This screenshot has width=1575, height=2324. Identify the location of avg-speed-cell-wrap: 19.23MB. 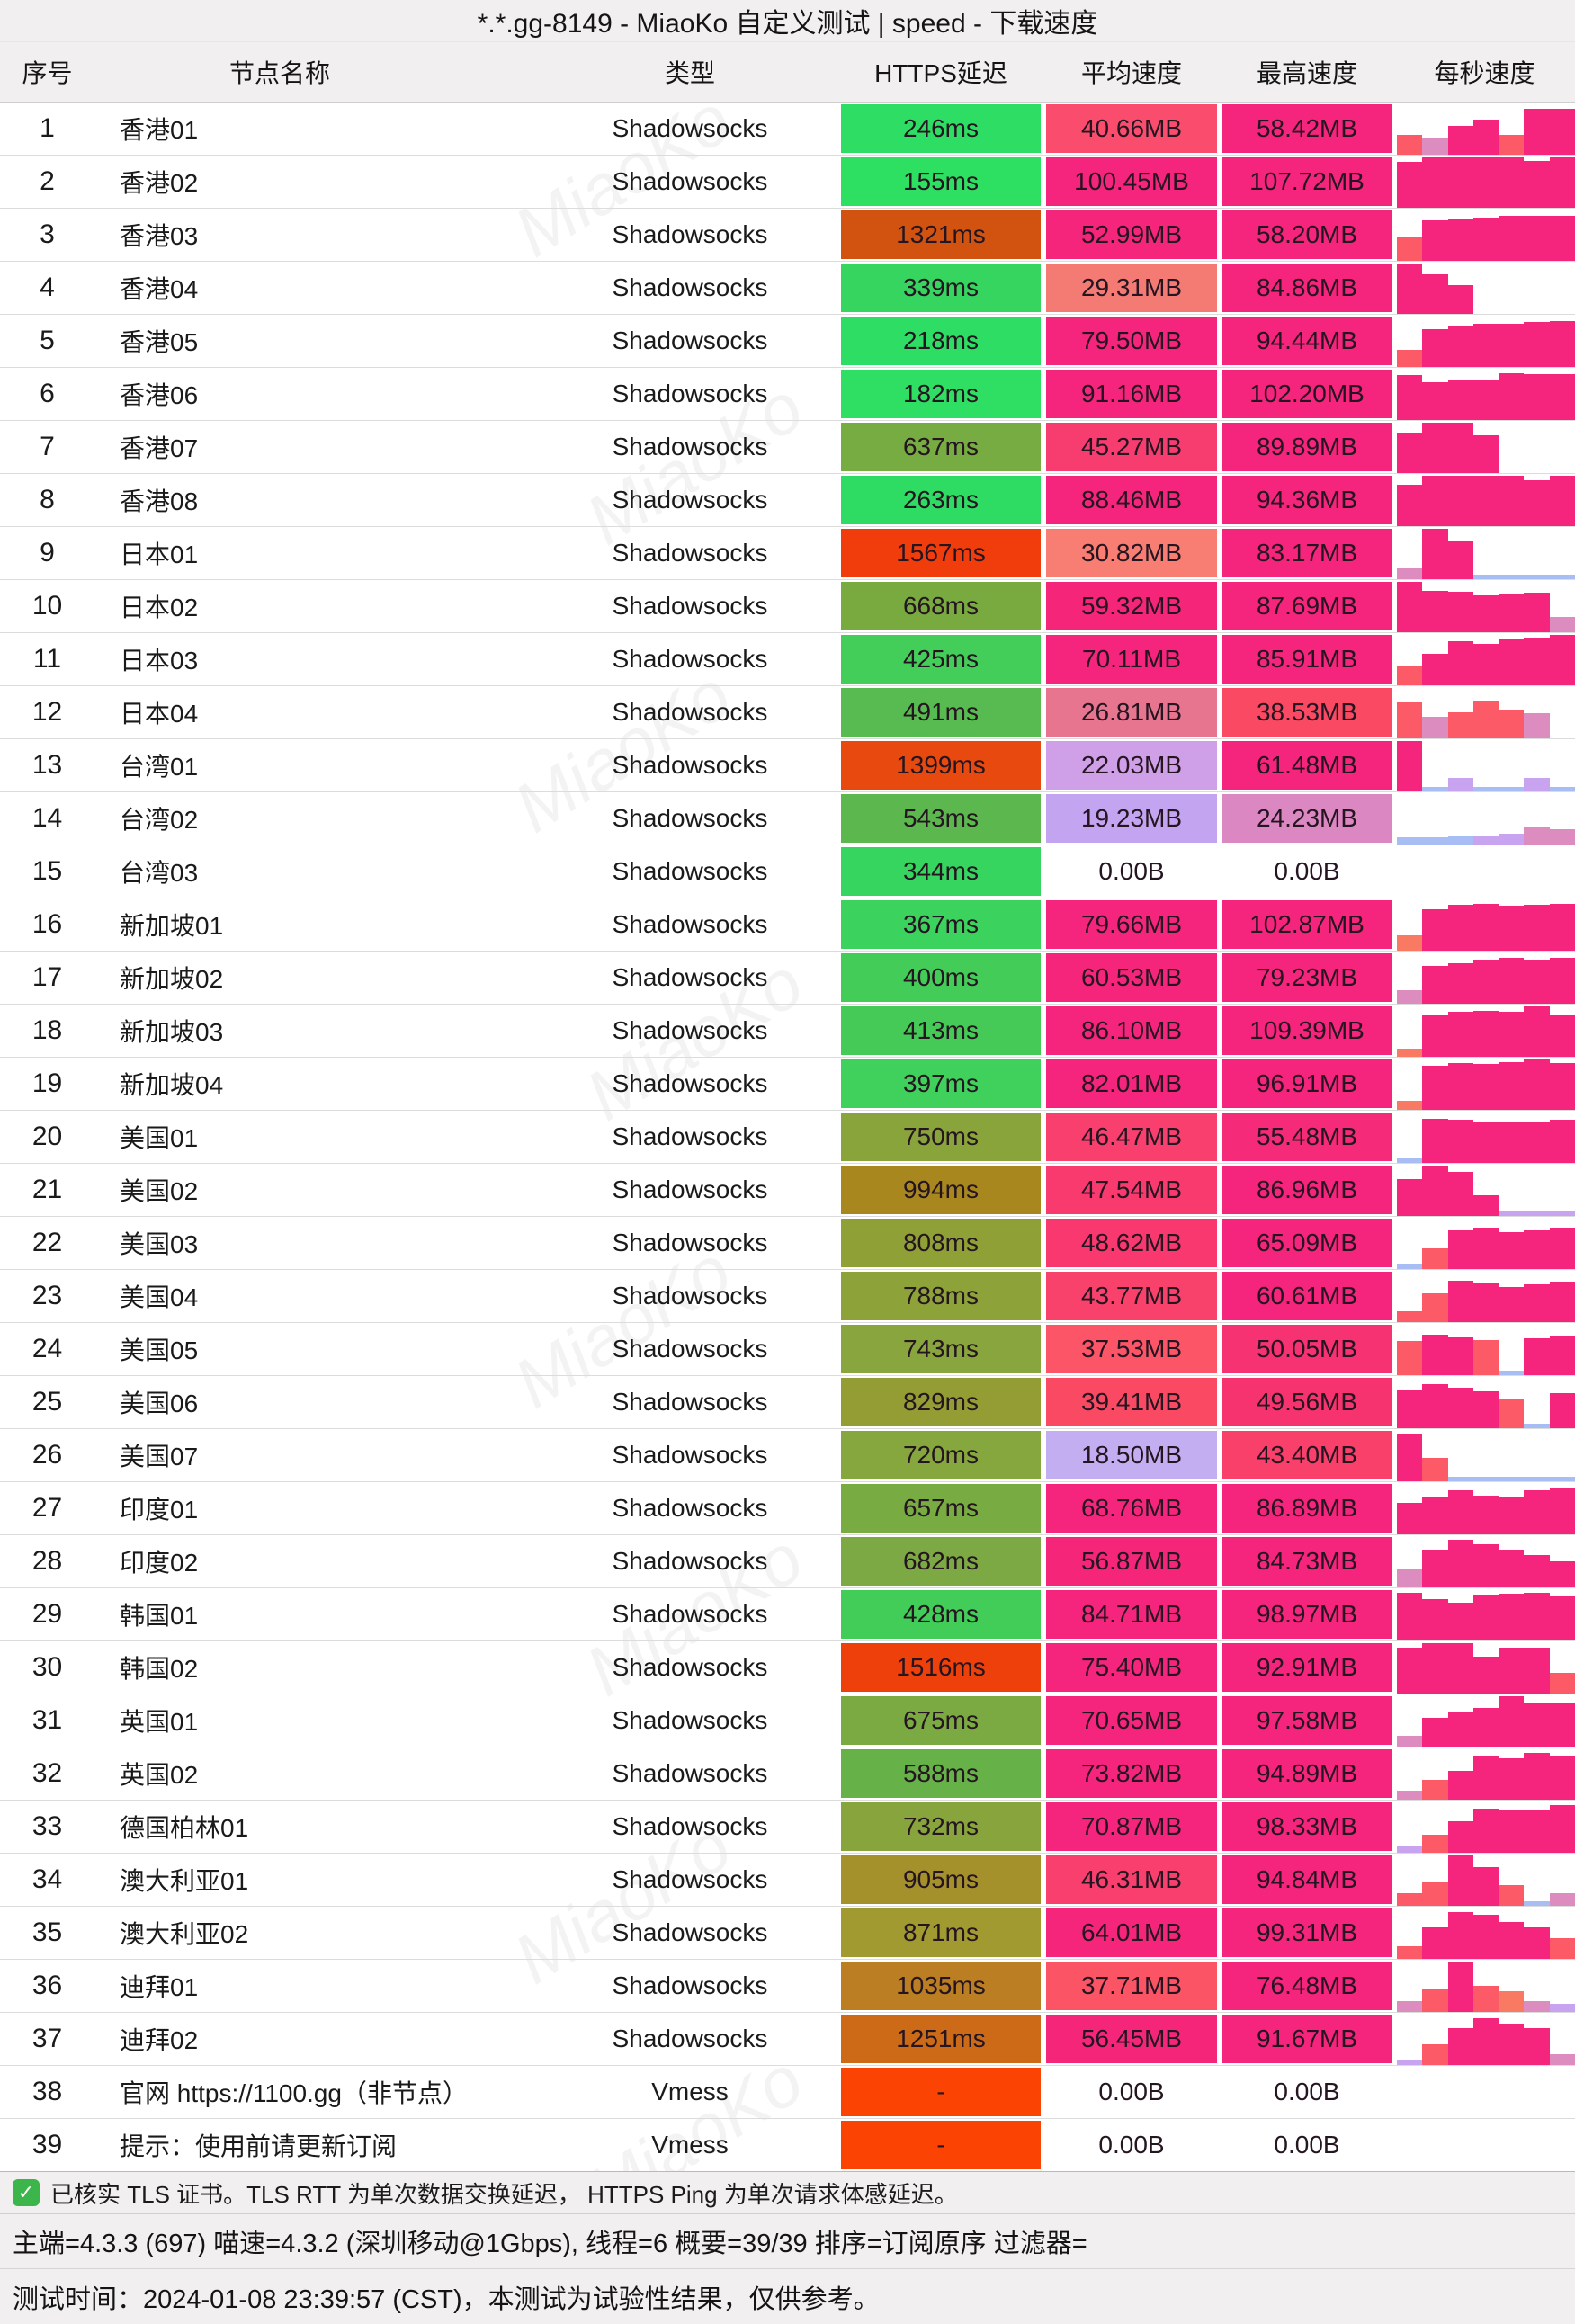
(1131, 818).